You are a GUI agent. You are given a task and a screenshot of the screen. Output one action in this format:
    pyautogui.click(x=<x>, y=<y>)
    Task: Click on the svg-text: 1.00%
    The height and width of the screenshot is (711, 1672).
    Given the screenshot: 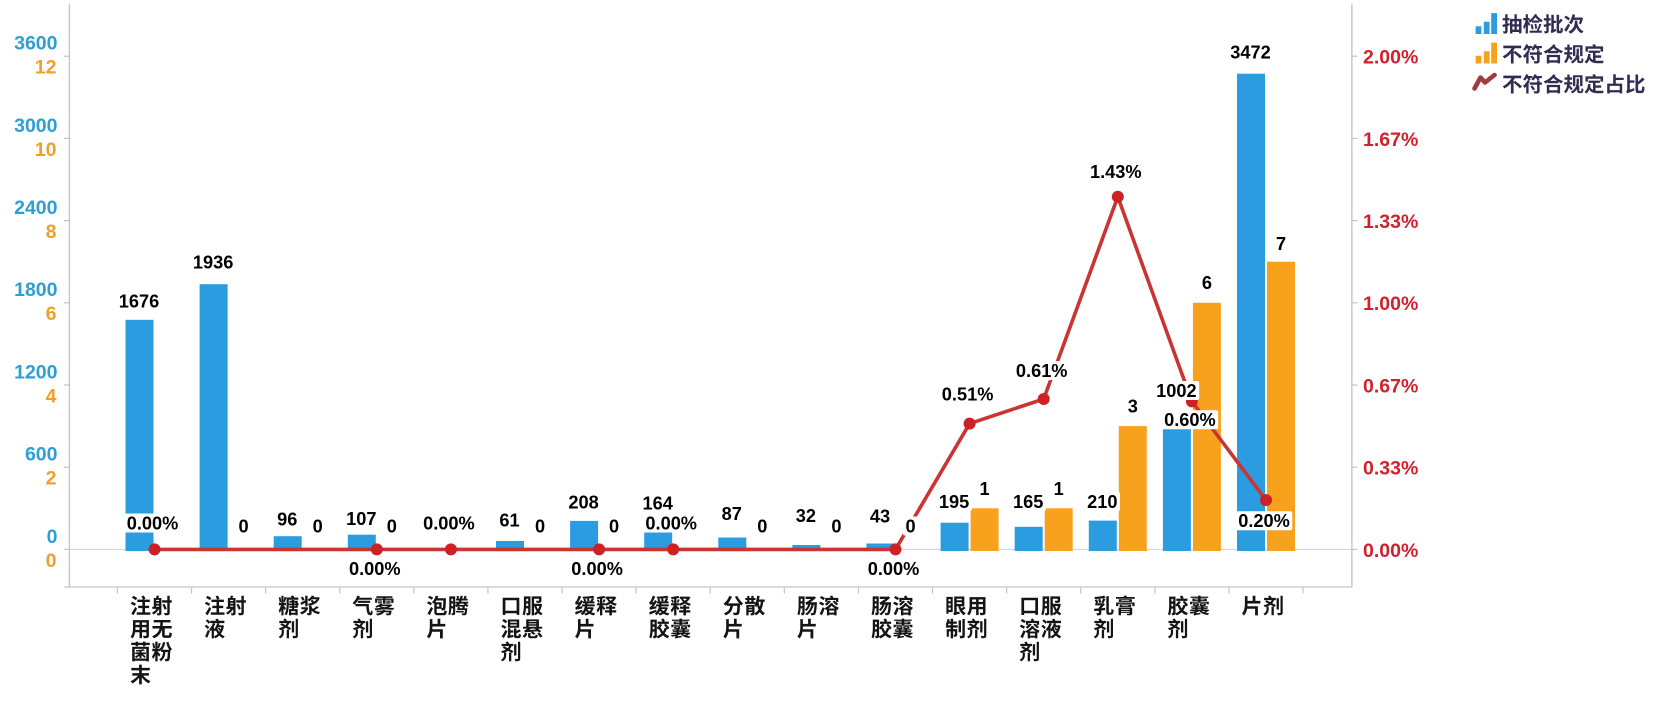 What is the action you would take?
    pyautogui.click(x=1390, y=304)
    